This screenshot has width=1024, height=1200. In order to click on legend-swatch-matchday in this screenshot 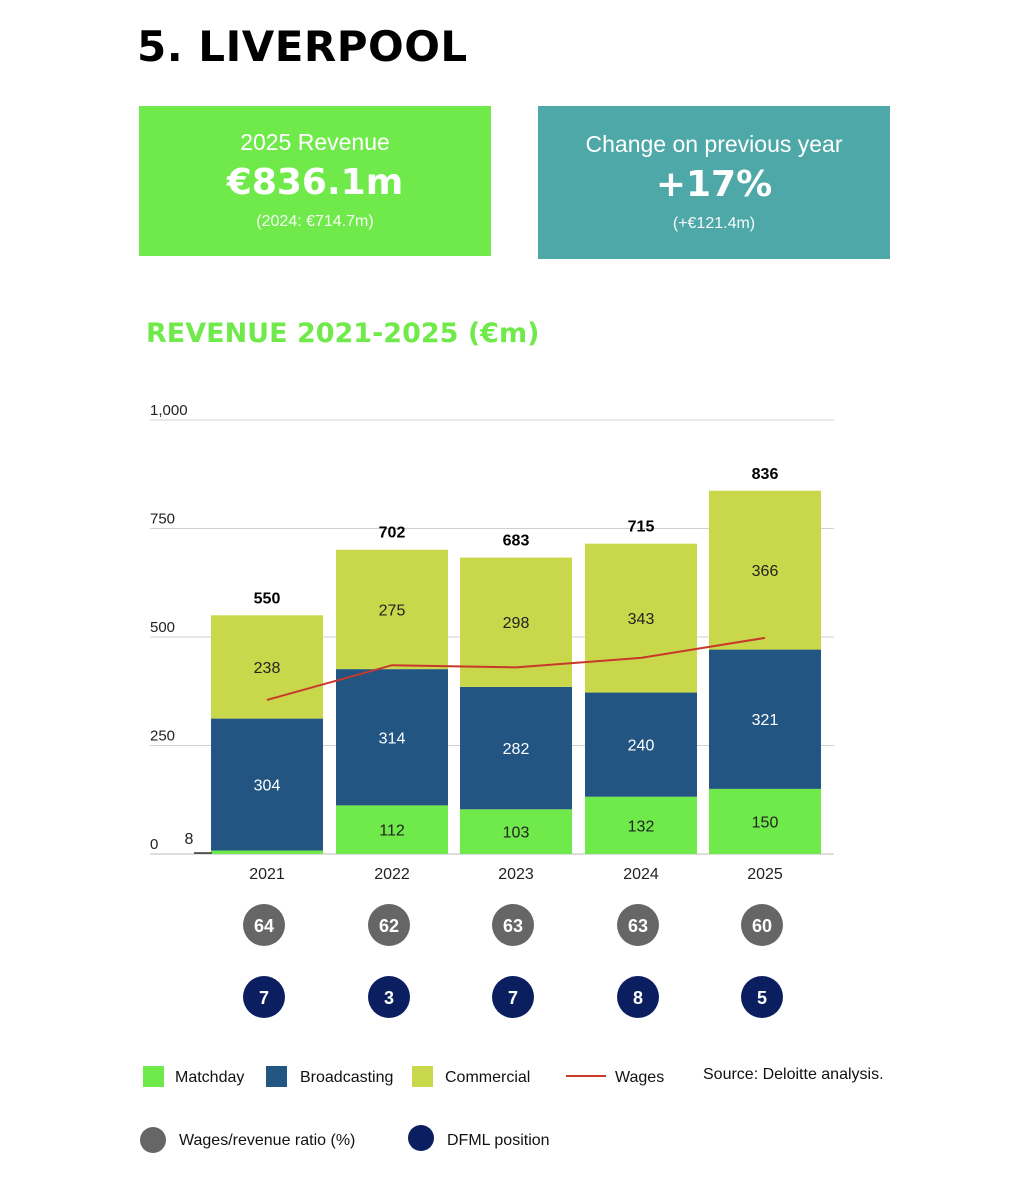, I will do `click(153, 1076)`.